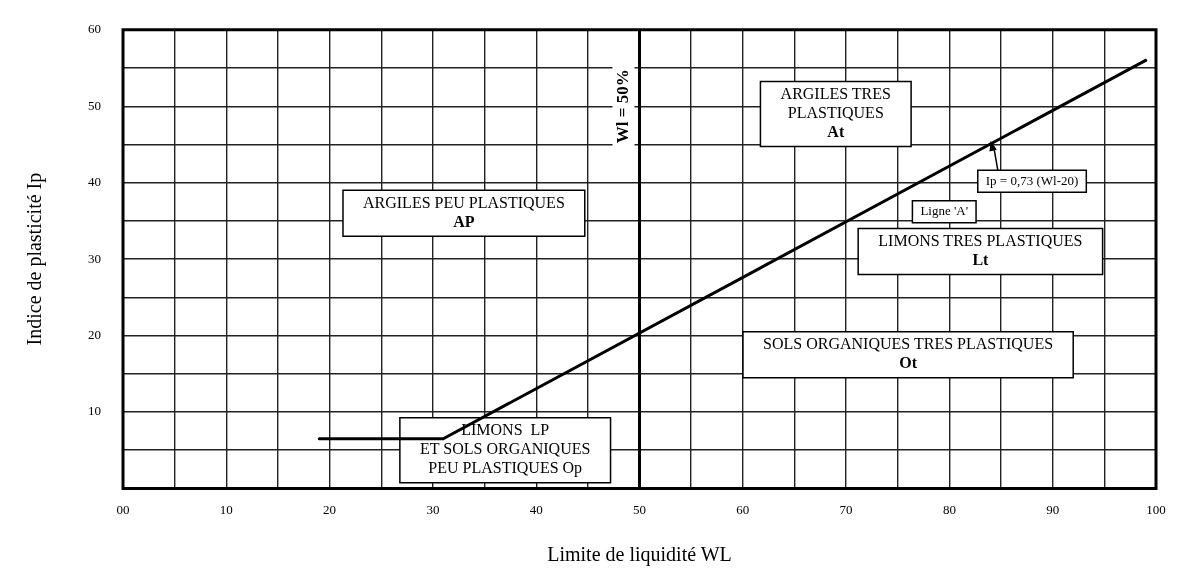 Image resolution: width=1184 pixels, height=582 pixels. I want to click on ref-line-label: Wl = 50%, so click(622, 106).